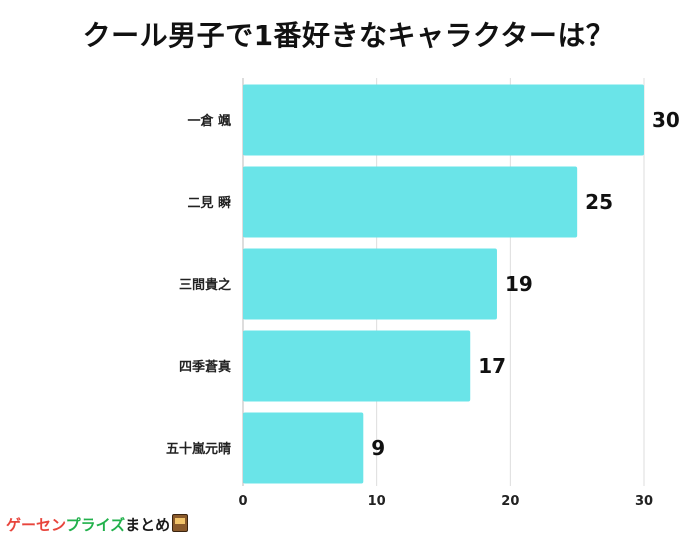  What do you see at coordinates (242, 501) in the screenshot?
I see `x-tick-label: 0` at bounding box center [242, 501].